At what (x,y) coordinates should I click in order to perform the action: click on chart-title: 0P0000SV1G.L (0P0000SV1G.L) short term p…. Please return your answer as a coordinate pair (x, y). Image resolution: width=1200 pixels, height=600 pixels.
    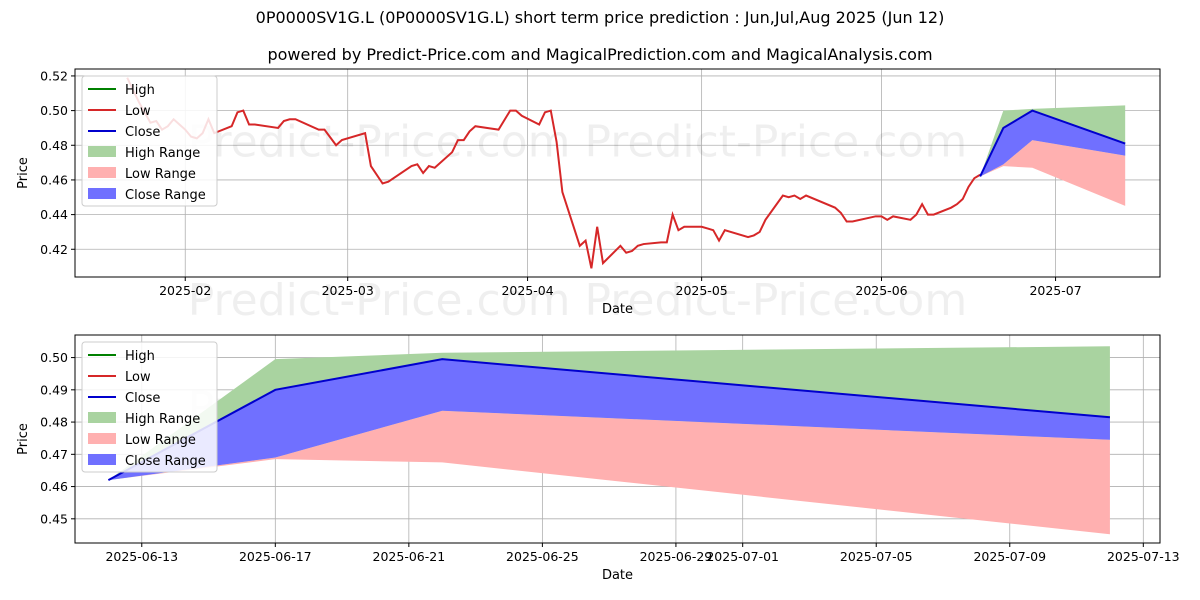
    Looking at the image, I should click on (600, 17).